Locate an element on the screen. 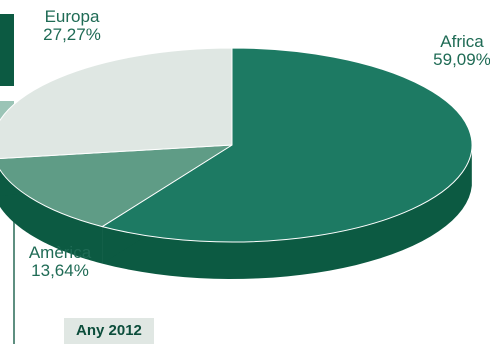 The height and width of the screenshot is (344, 490). year-badge: Any 2012 is located at coordinates (109, 331).